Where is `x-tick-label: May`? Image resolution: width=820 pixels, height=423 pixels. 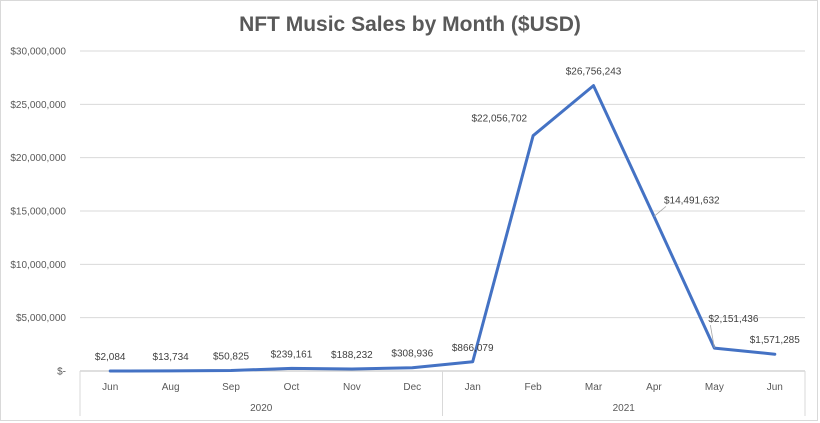 x-tick-label: May is located at coordinates (714, 387).